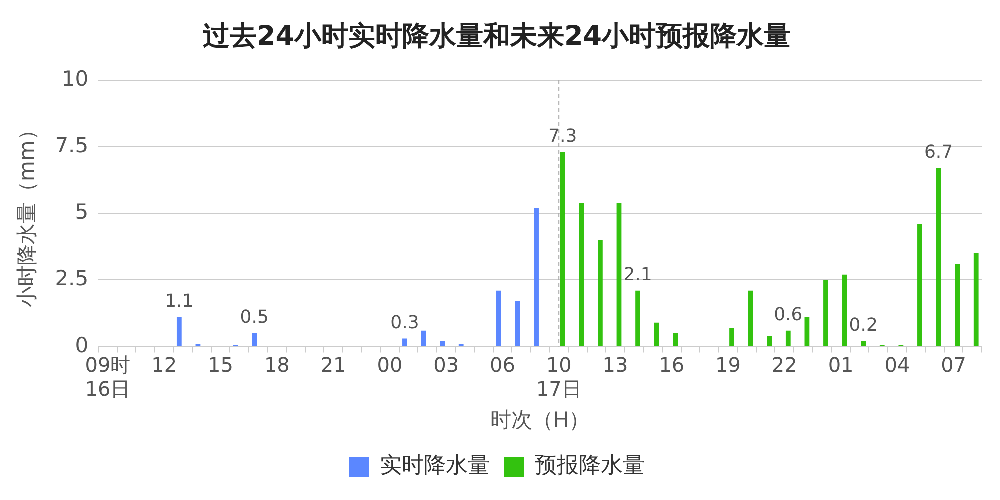  What do you see at coordinates (221, 365) in the screenshot?
I see `x-tick-label: 15` at bounding box center [221, 365].